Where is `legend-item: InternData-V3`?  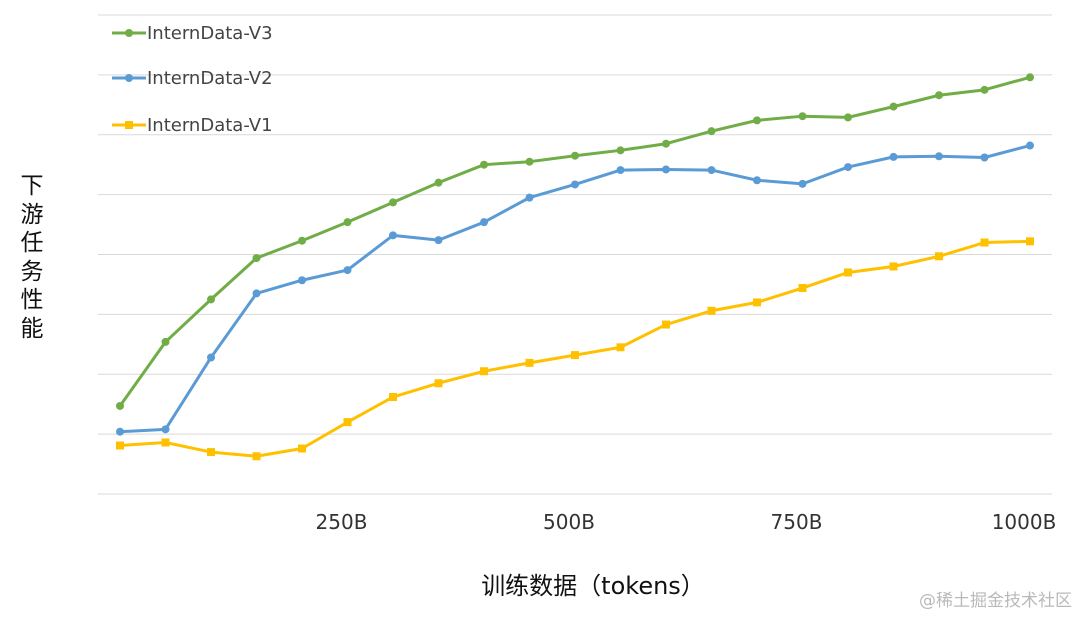
legend-item: InternData-V3 is located at coordinates (192, 33).